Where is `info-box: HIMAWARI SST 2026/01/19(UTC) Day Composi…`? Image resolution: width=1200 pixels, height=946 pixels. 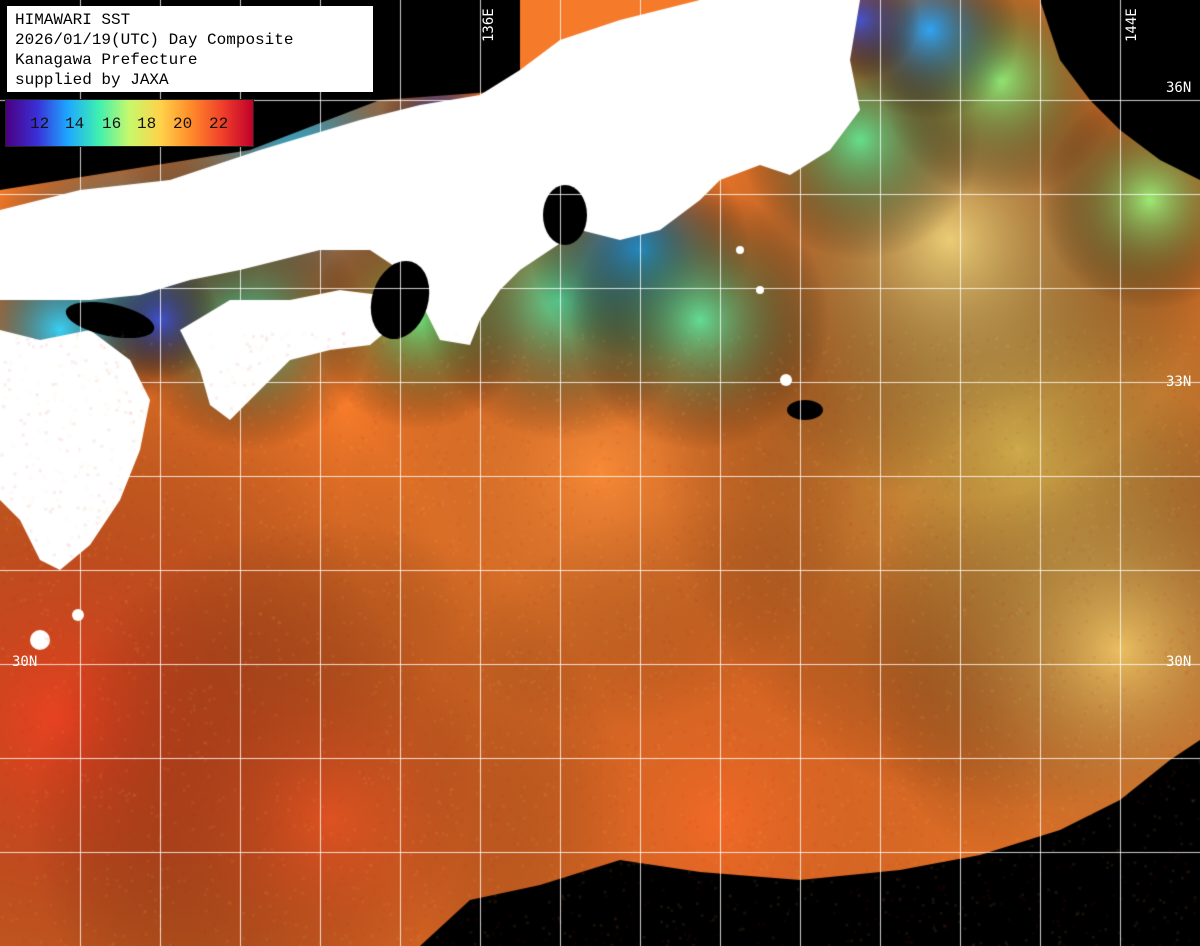
info-box: HIMAWARI SST 2026/01/19(UTC) Day Composi… is located at coordinates (190, 49).